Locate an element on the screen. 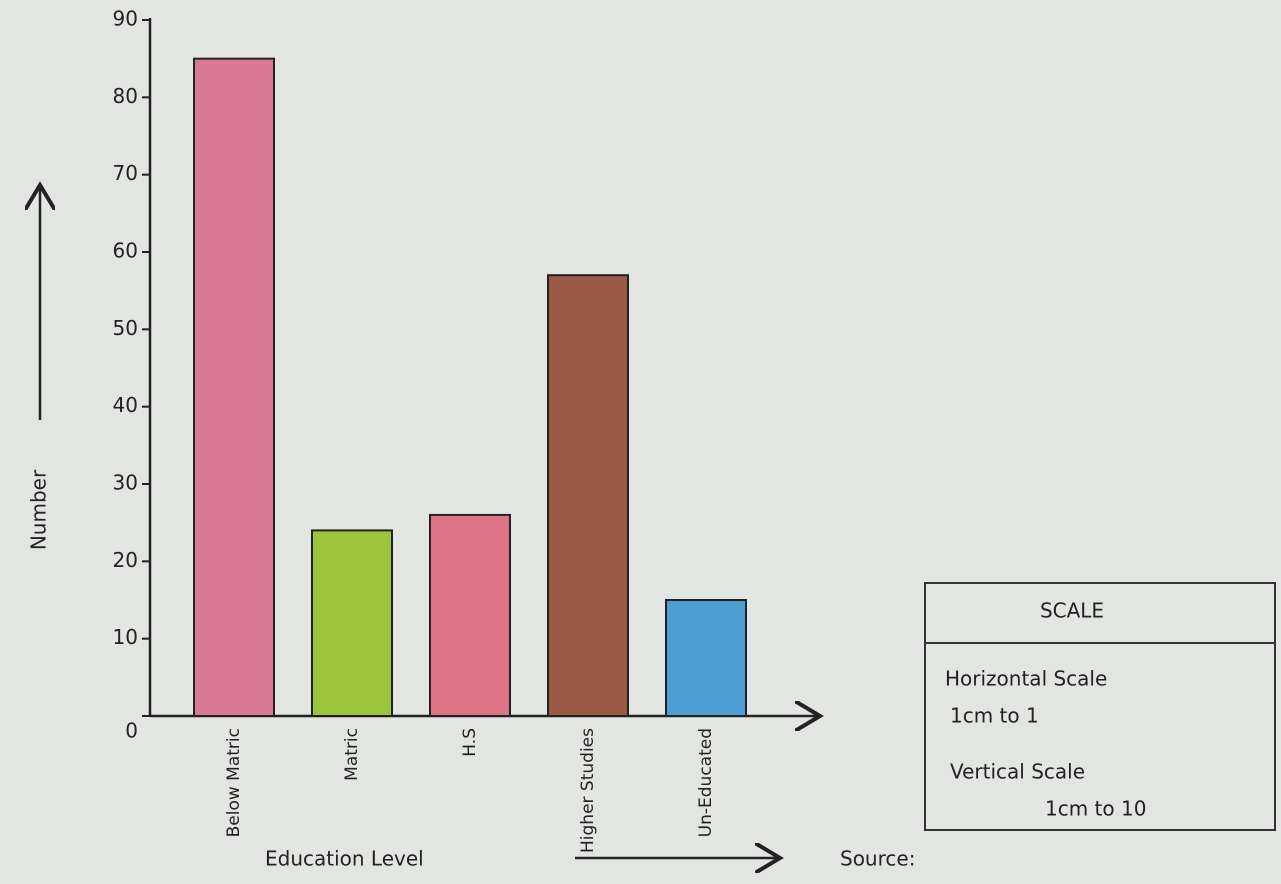 This screenshot has width=1281, height=884. y-axis-label: Number is located at coordinates (39, 509).